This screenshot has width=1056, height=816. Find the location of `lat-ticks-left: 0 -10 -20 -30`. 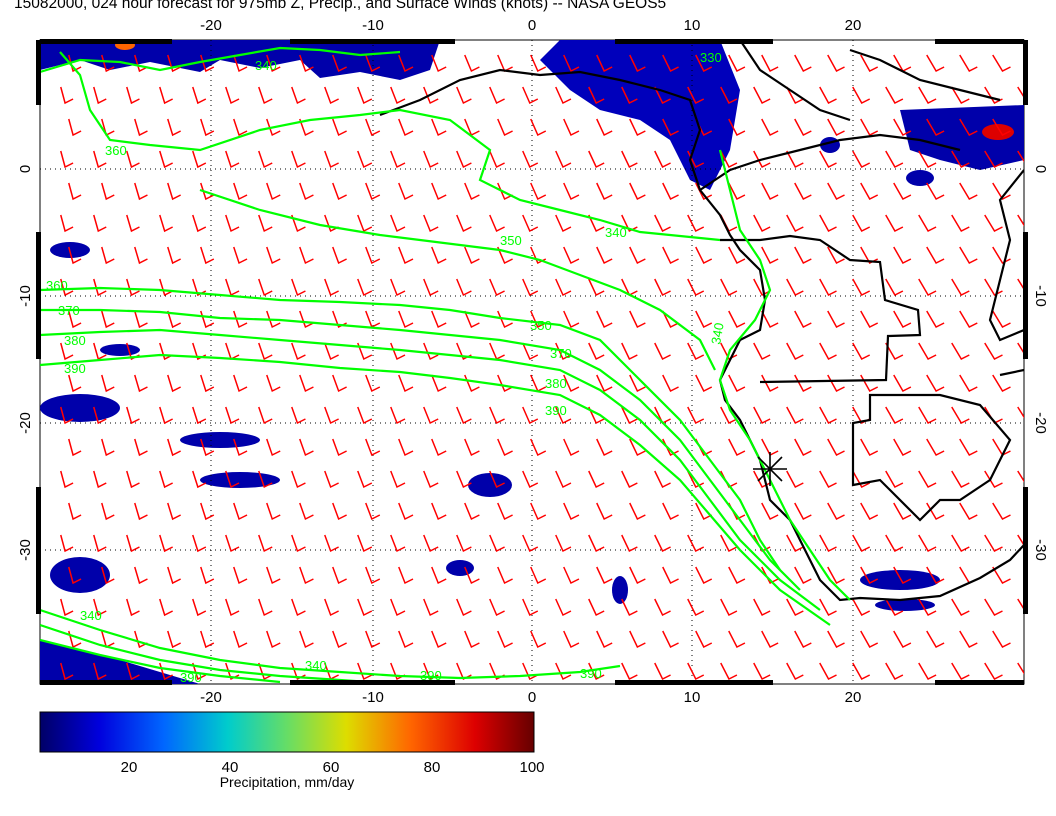

lat-ticks-left: 0 -10 -20 -30 is located at coordinates (25, 363).